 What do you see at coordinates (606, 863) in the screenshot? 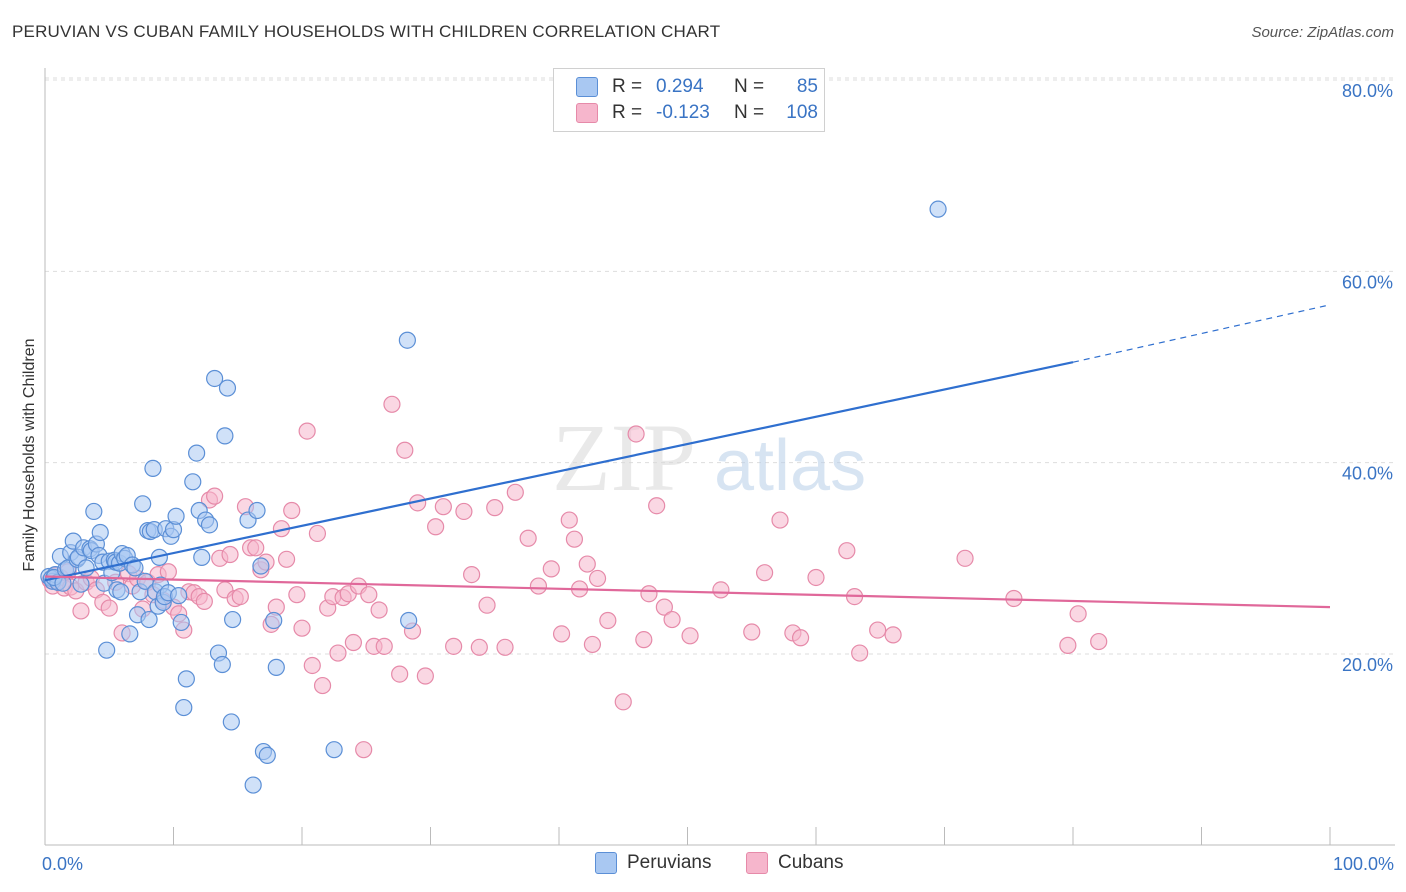
I see `peruvian-legend-swatch` at bounding box center [606, 863].